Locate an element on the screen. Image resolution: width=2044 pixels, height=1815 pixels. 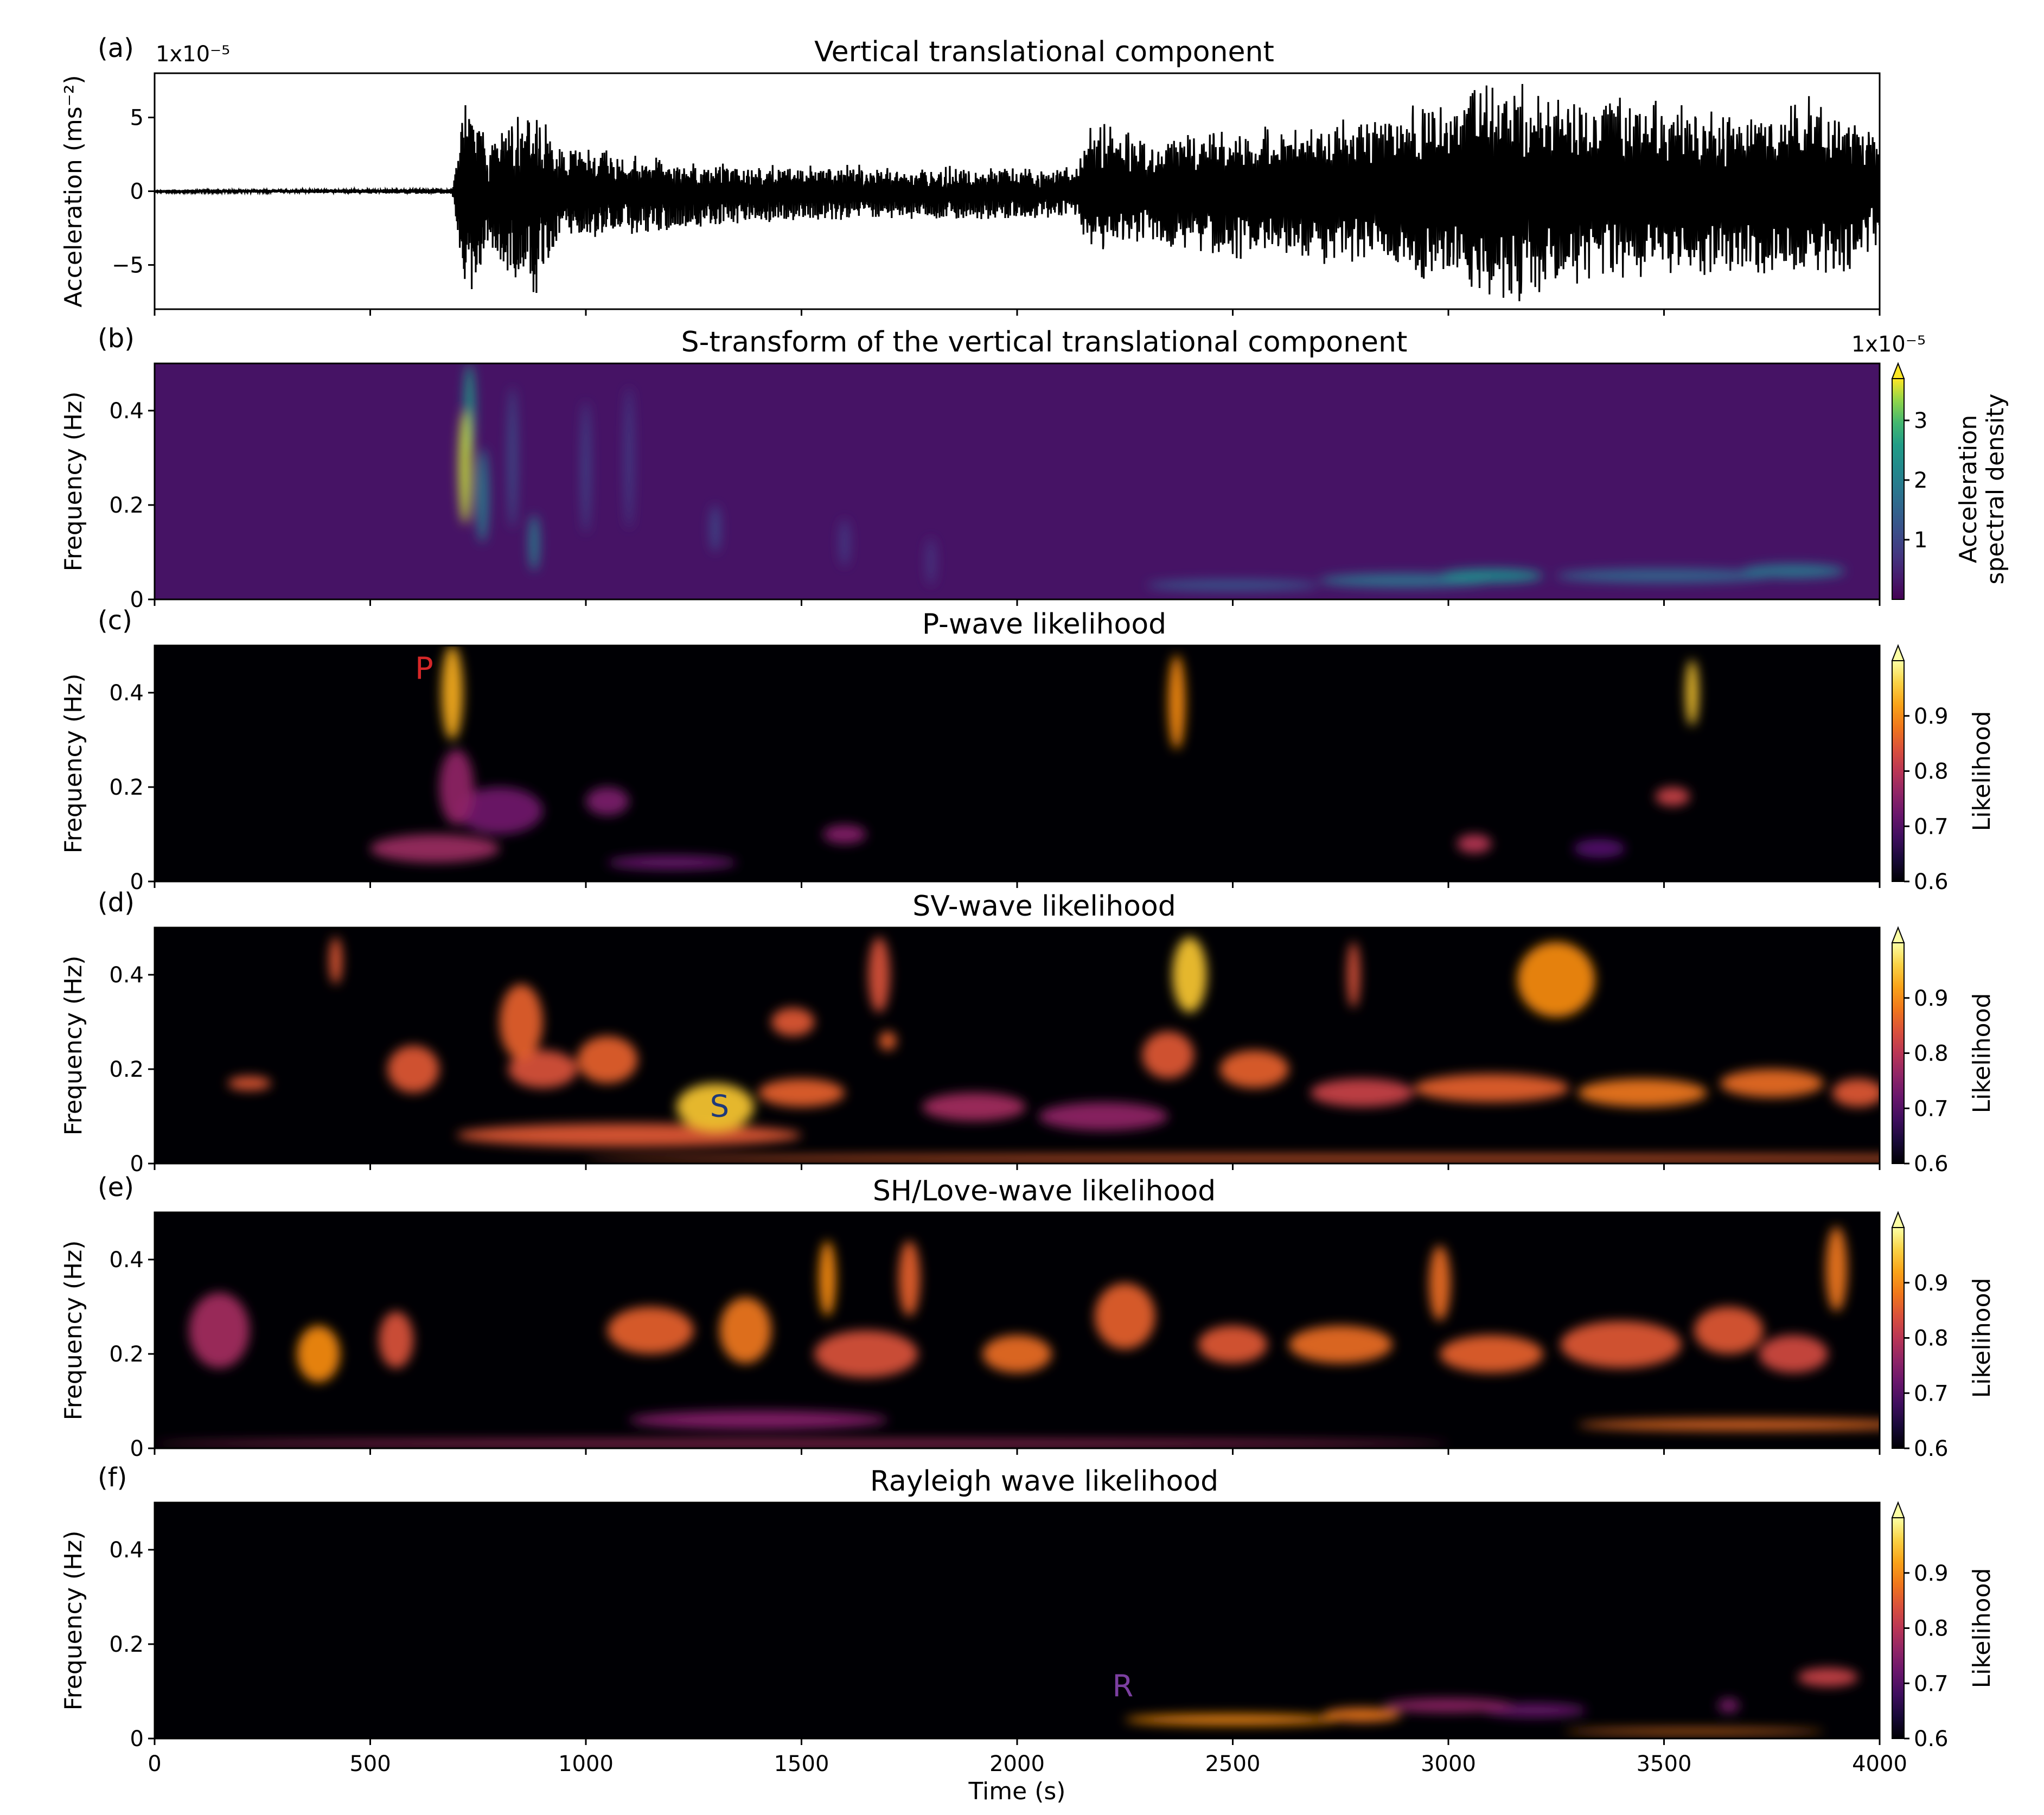
panel-c-cb-tick-label: 0.6 is located at coordinates (1931, 882).